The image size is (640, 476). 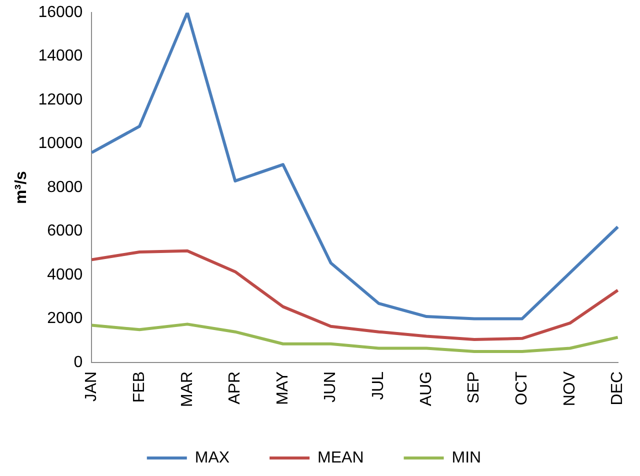 What do you see at coordinates (341, 457) in the screenshot?
I see `legend-label: MEAN` at bounding box center [341, 457].